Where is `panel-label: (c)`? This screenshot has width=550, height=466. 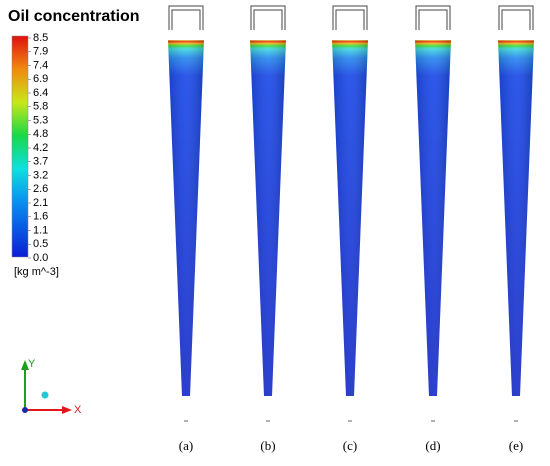 panel-label: (c) is located at coordinates (350, 445).